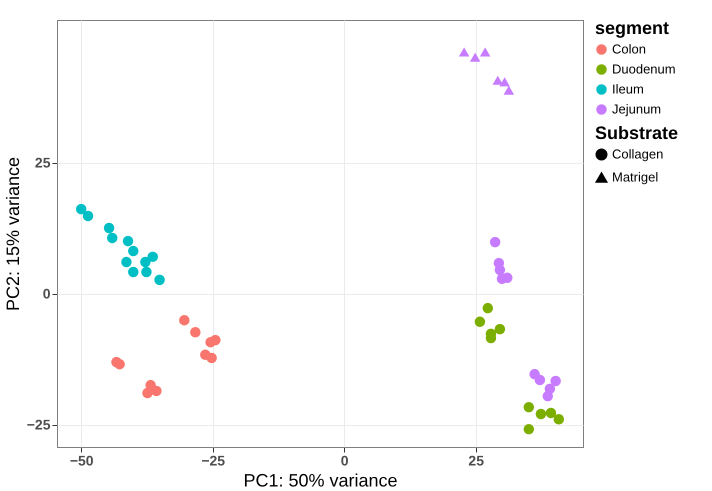  I want to click on x-tick-label: 25, so click(476, 460).